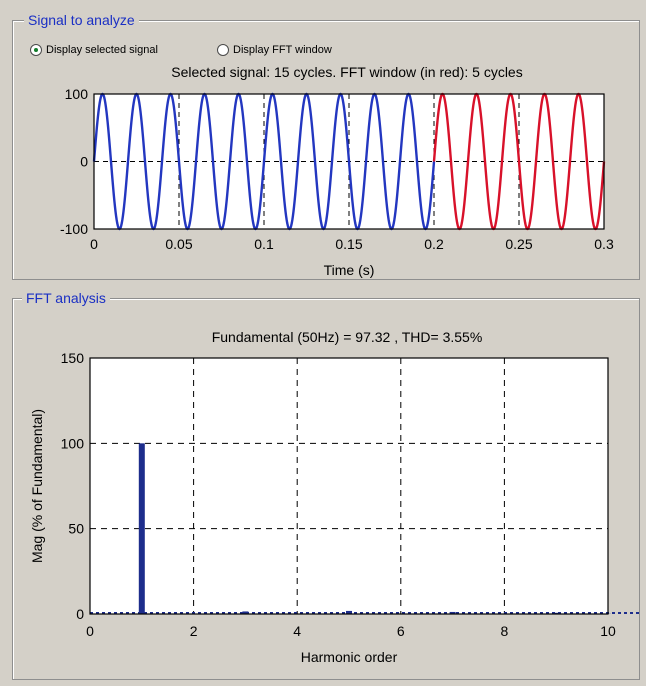  What do you see at coordinates (73, 443) in the screenshot?
I see `fft-ytick-label: 100` at bounding box center [73, 443].